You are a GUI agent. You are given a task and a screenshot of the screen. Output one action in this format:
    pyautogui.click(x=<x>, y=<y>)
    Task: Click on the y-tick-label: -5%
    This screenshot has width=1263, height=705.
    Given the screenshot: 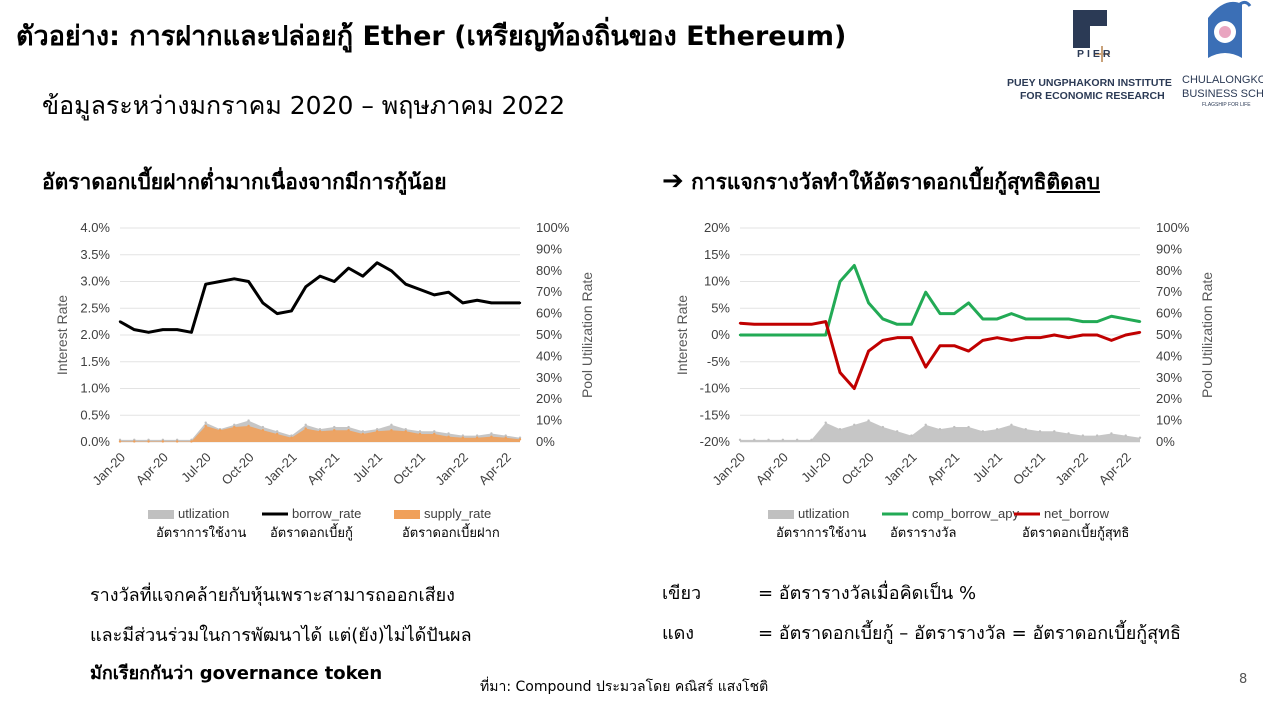 What is the action you would take?
    pyautogui.click(x=719, y=361)
    